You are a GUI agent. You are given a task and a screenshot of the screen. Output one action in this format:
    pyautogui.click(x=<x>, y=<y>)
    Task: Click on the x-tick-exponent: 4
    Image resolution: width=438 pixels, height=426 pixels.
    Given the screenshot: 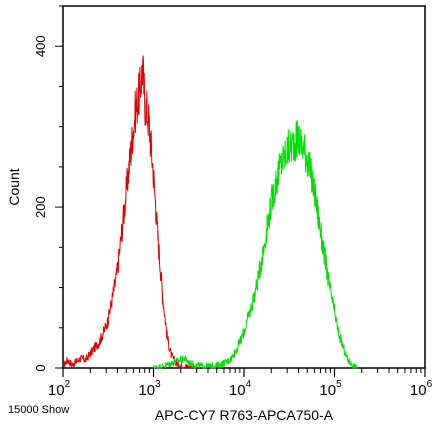 What is the action you would take?
    pyautogui.click(x=249, y=384)
    